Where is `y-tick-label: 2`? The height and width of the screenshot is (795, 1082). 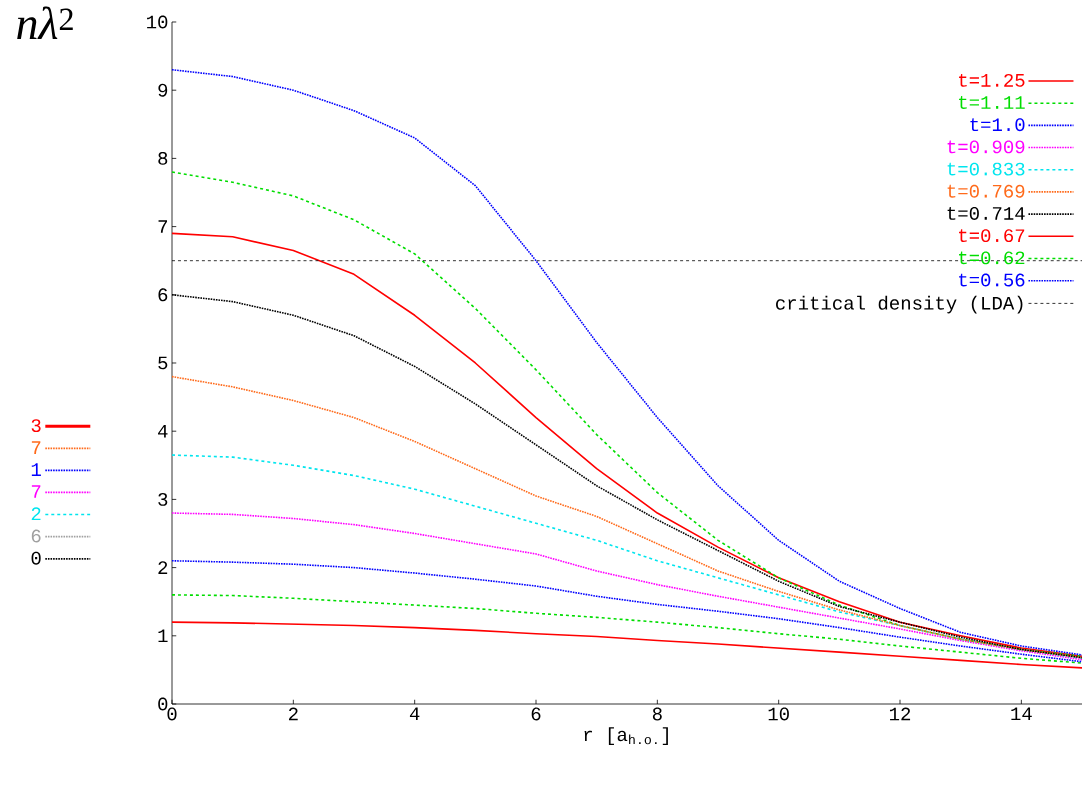
y-tick-label: 2 is located at coordinates (163, 567).